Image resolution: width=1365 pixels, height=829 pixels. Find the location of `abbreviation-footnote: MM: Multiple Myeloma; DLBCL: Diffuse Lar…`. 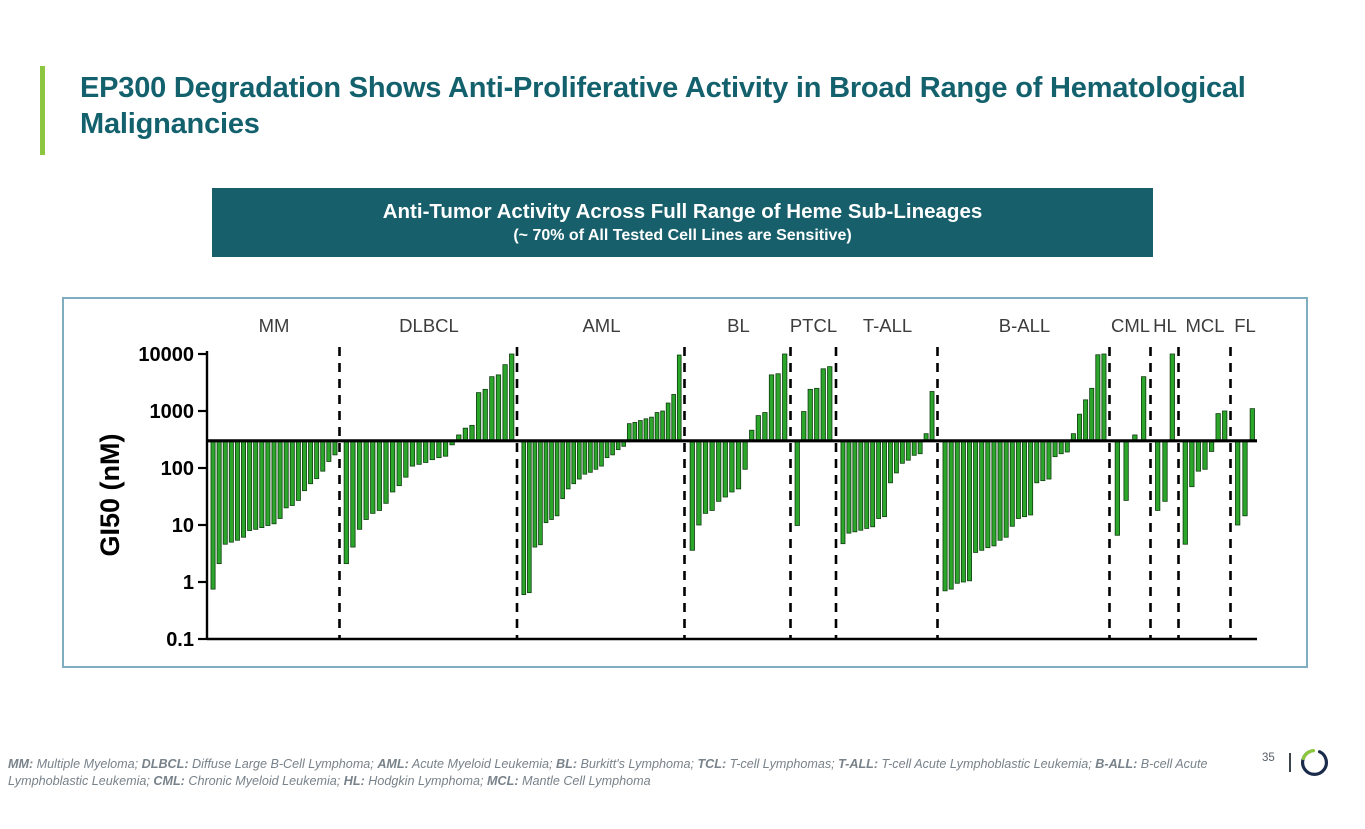

abbreviation-footnote: MM: Multiple Myeloma; DLBCL: Diffuse Lar… is located at coordinates (608, 773).